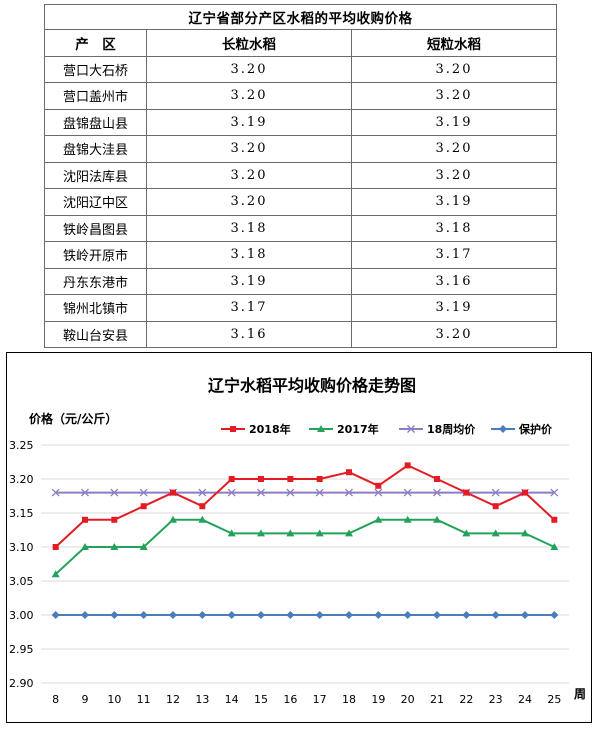 The image size is (597, 729). What do you see at coordinates (95, 175) in the screenshot?
I see `region-cell: 沈阳法库县` at bounding box center [95, 175].